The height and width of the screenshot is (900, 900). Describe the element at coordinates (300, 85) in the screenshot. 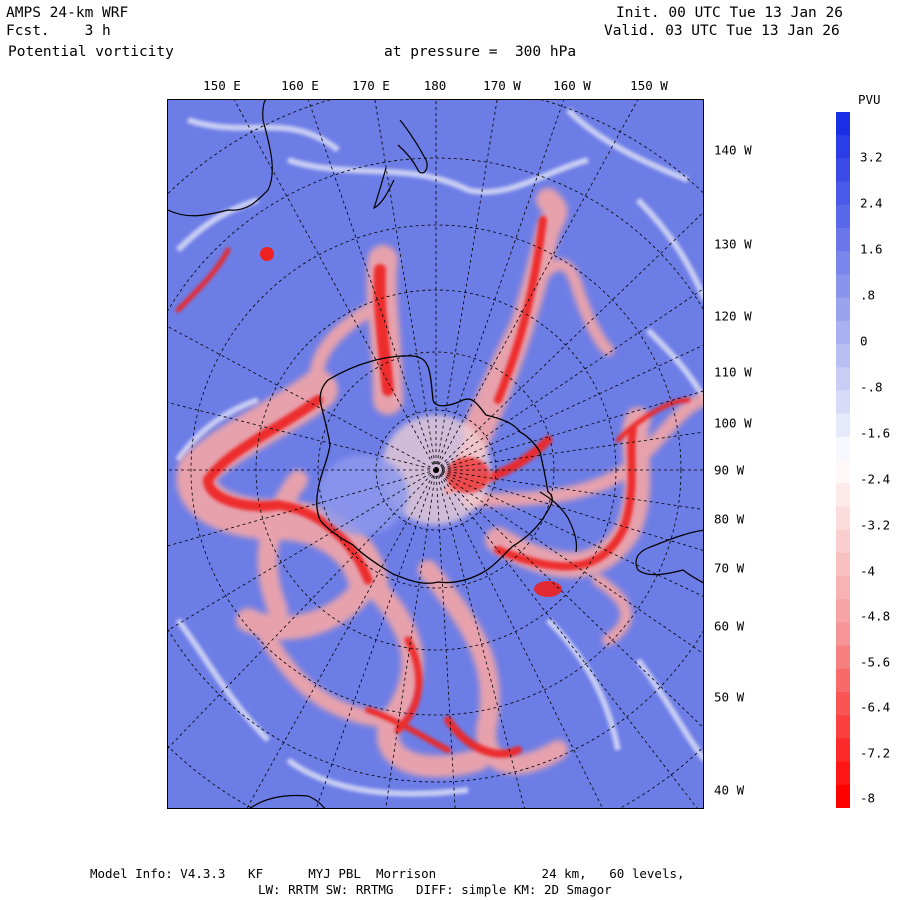

I see `lon-label-top: 160 E` at that location.